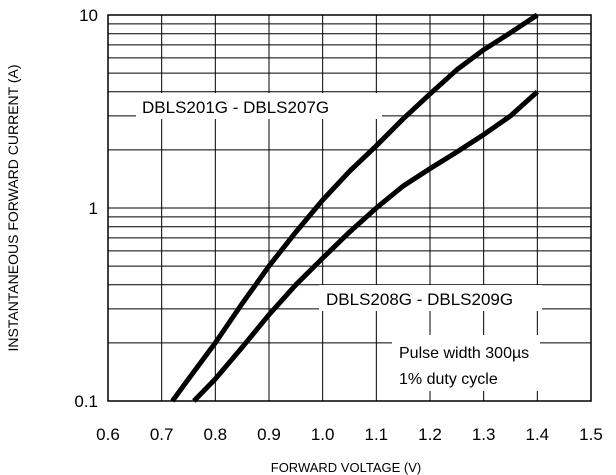 This screenshot has height=475, width=616. Describe the element at coordinates (216, 434) in the screenshot. I see `x-tick-label: 0.8` at that location.